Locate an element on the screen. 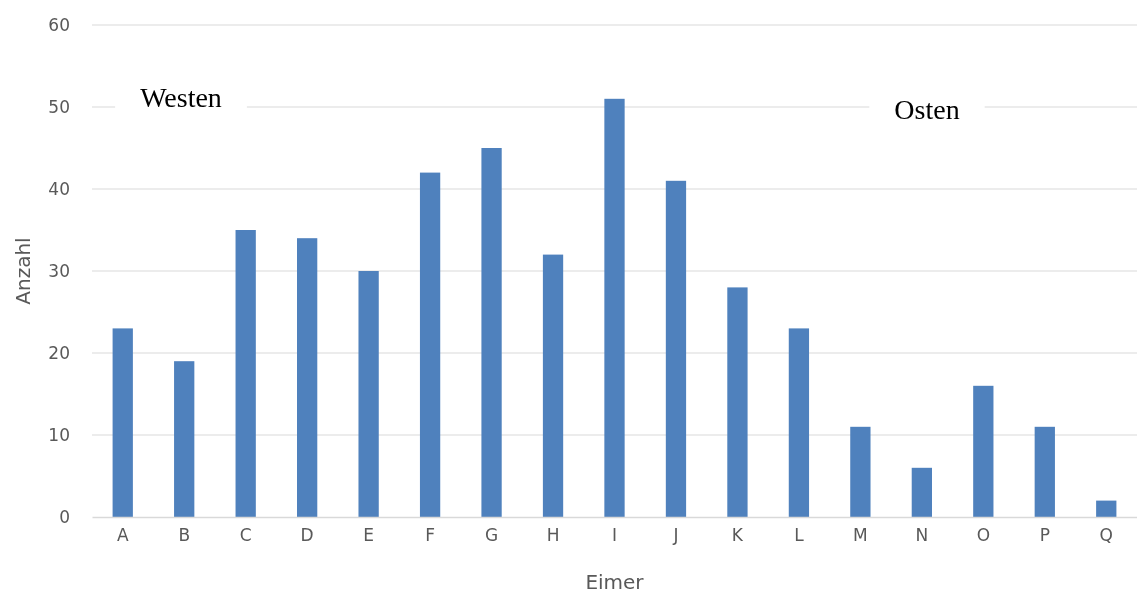 The width and height of the screenshot is (1137, 599). annotation: Westen is located at coordinates (181, 97).